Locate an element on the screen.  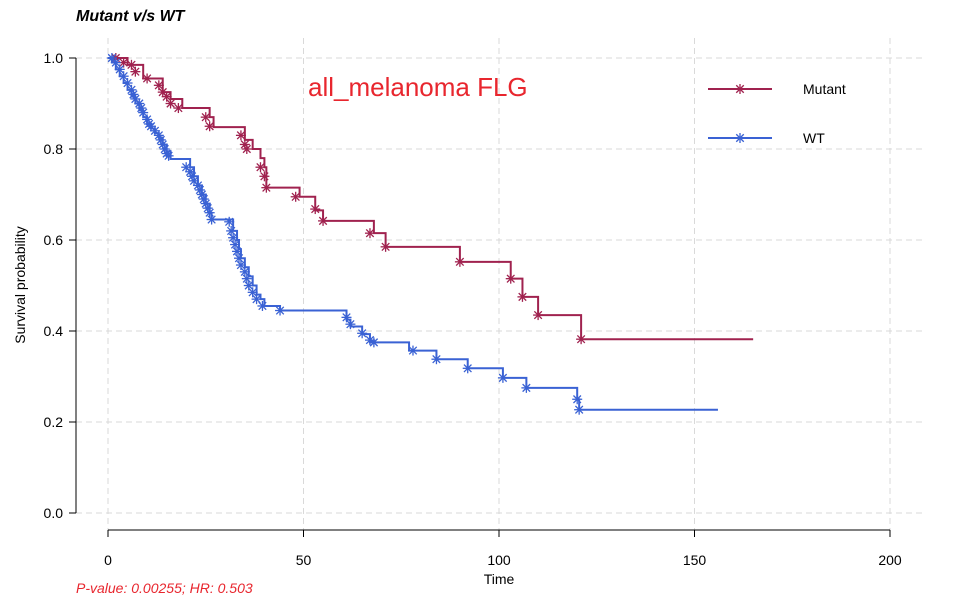
legend-marker-wt is located at coordinates (740, 138).